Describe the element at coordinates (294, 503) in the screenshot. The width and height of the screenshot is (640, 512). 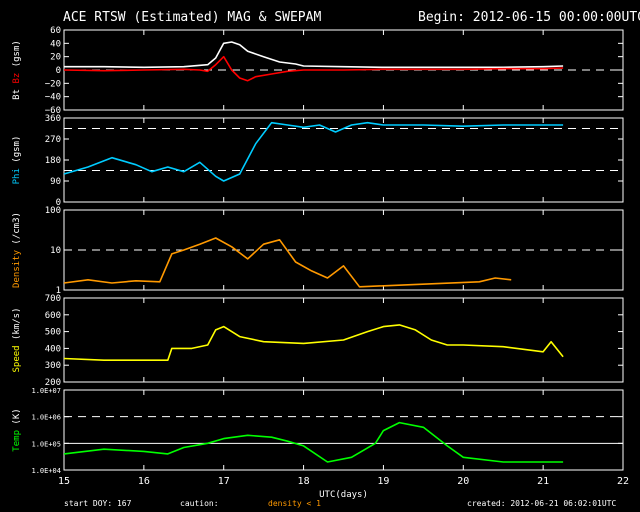
I see `density-caution-note: density < 1` at that location.